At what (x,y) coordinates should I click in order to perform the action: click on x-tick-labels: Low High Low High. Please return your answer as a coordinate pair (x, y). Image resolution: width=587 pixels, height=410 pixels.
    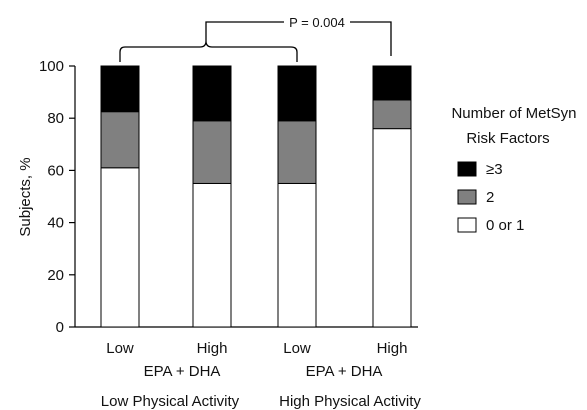
    Looking at the image, I should click on (256, 348).